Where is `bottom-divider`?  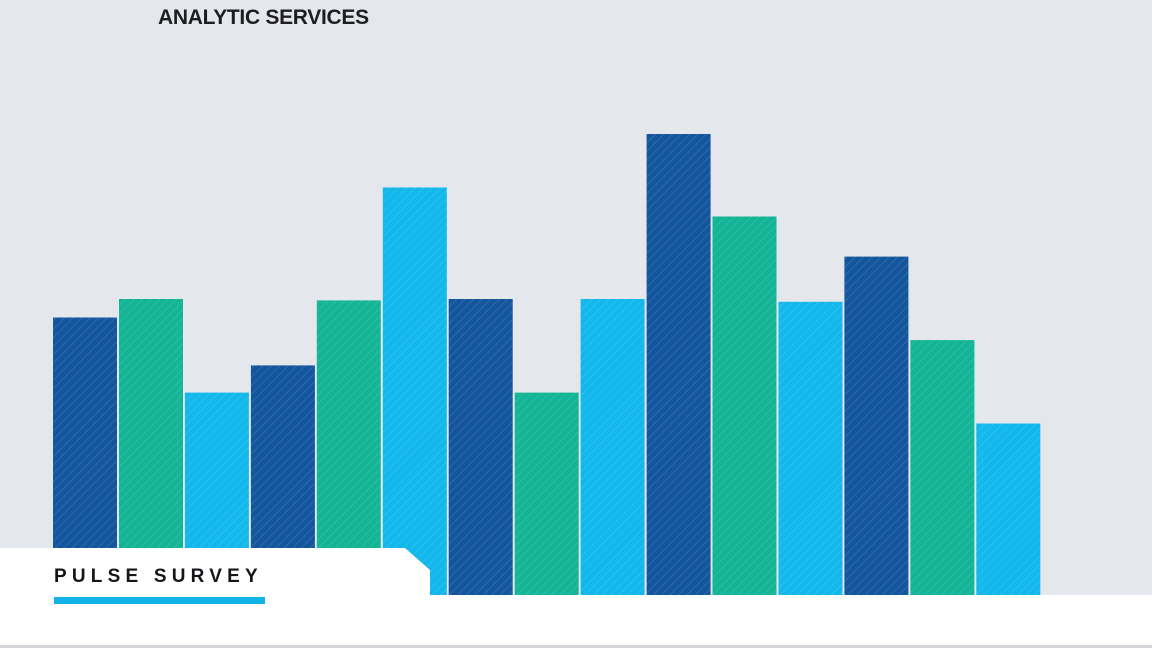 bottom-divider is located at coordinates (576, 646).